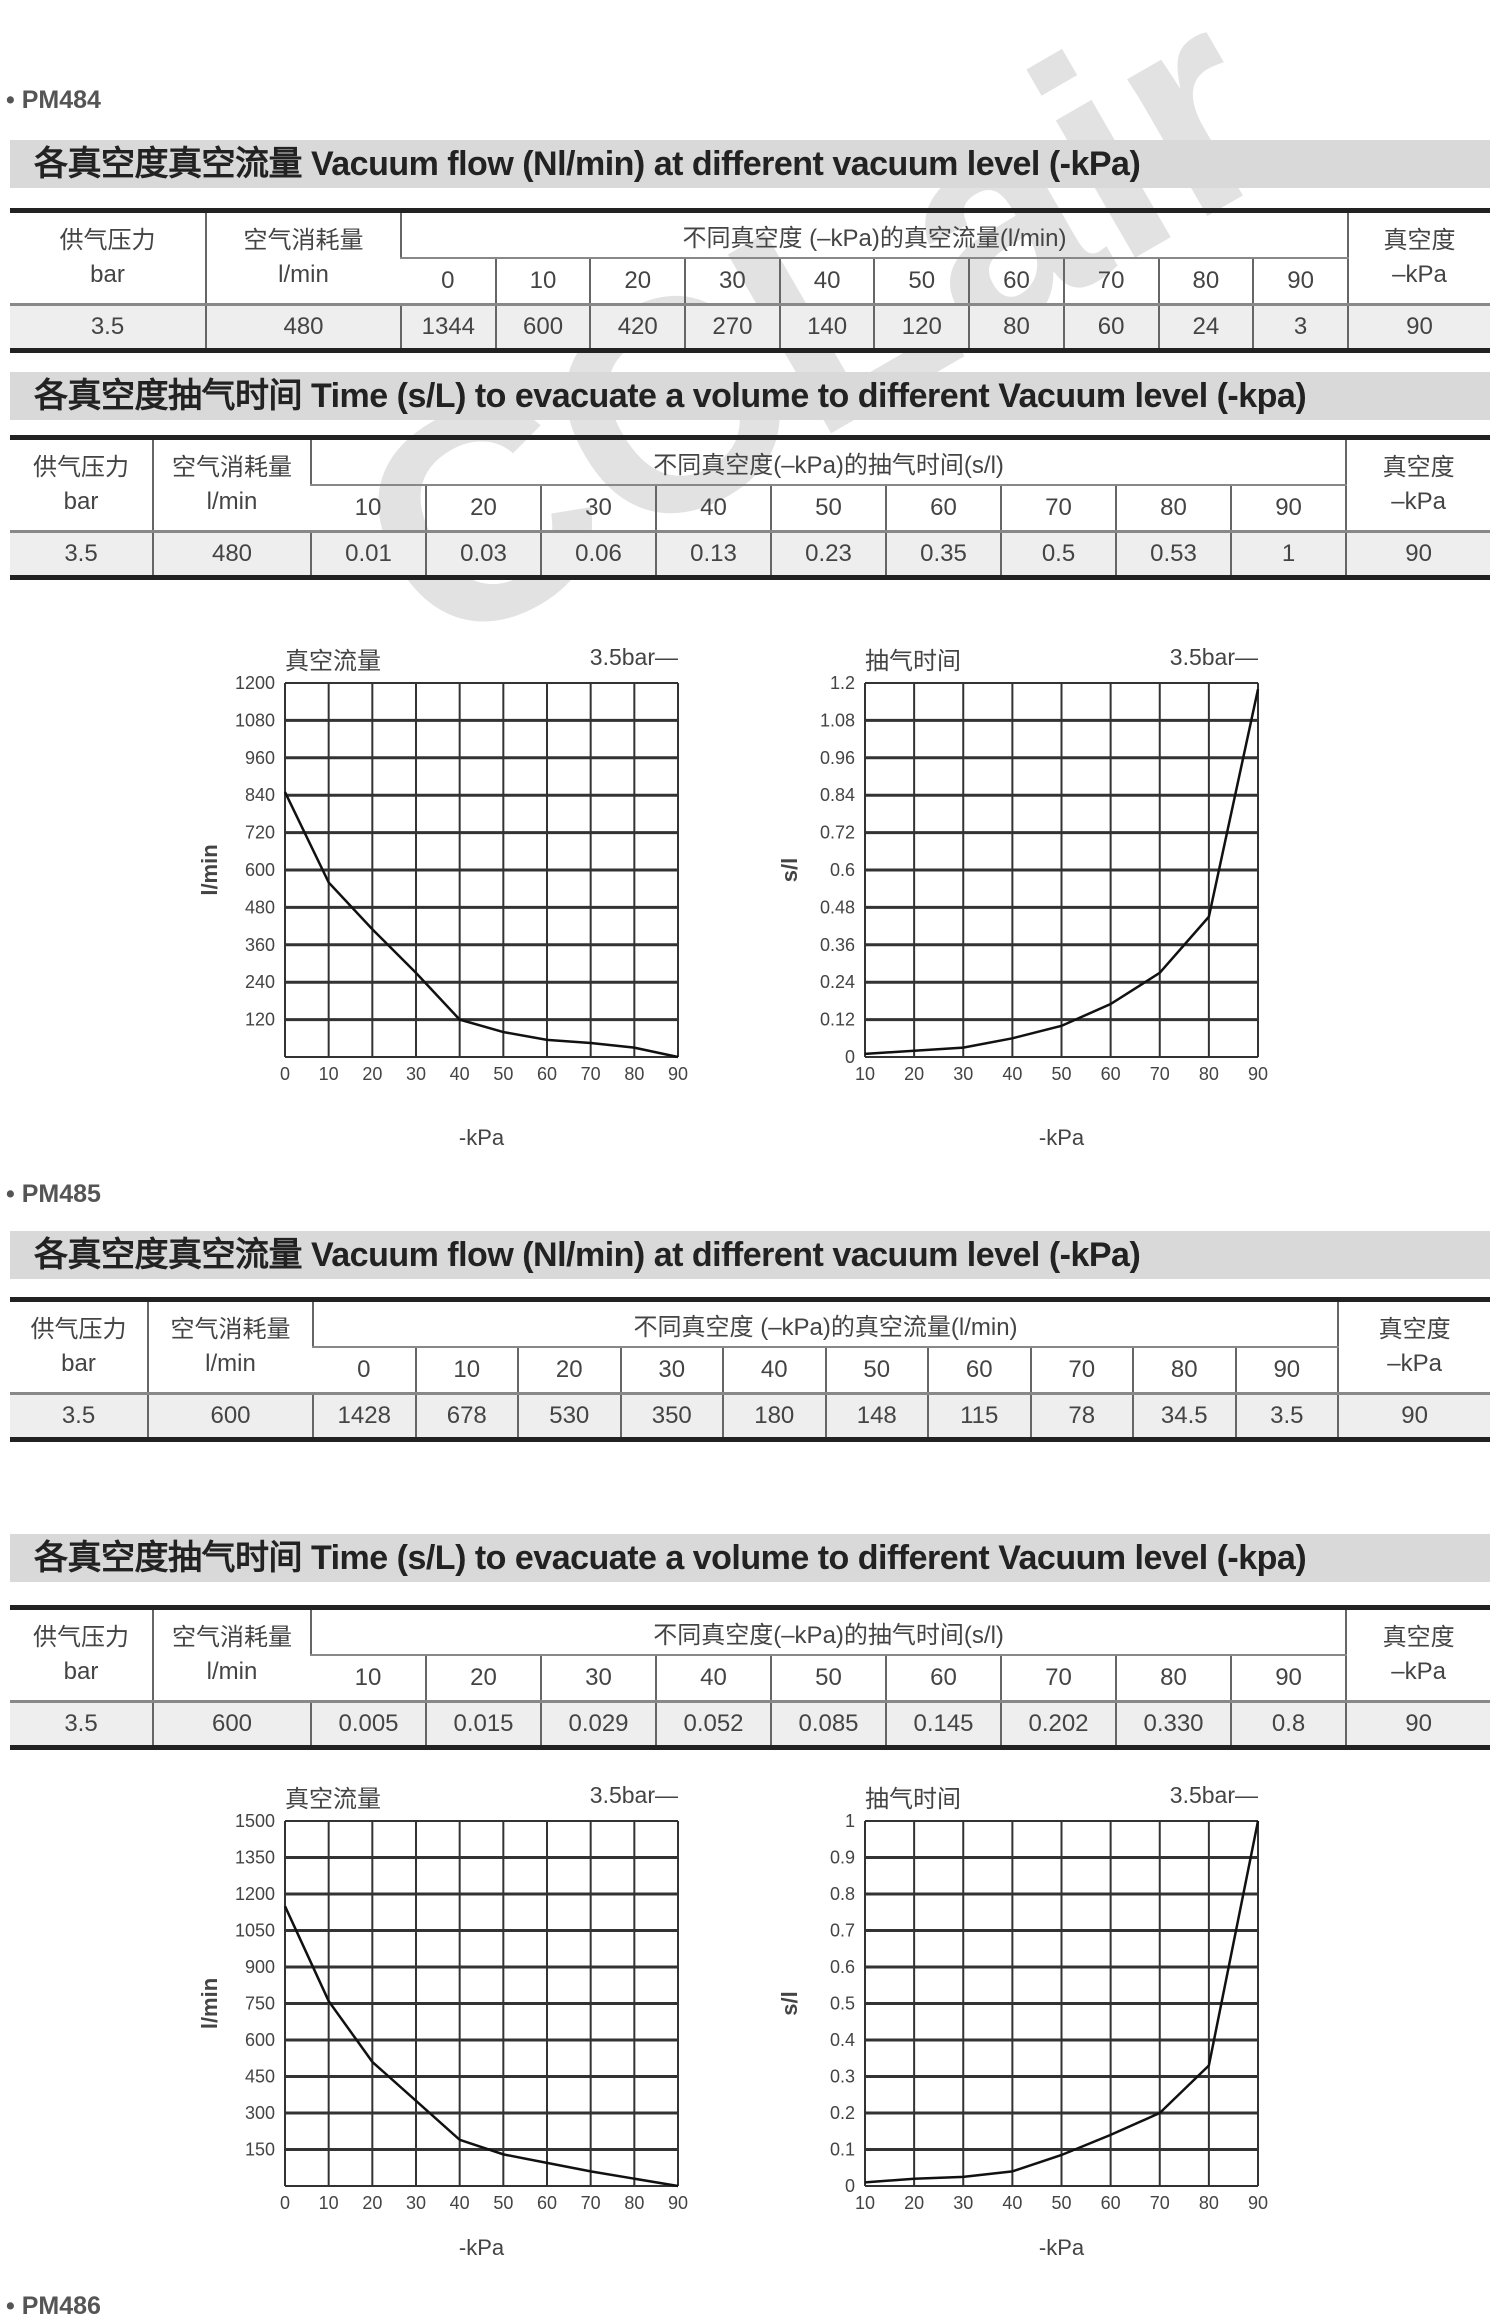  I want to click on value-cell: 115, so click(979, 1416).